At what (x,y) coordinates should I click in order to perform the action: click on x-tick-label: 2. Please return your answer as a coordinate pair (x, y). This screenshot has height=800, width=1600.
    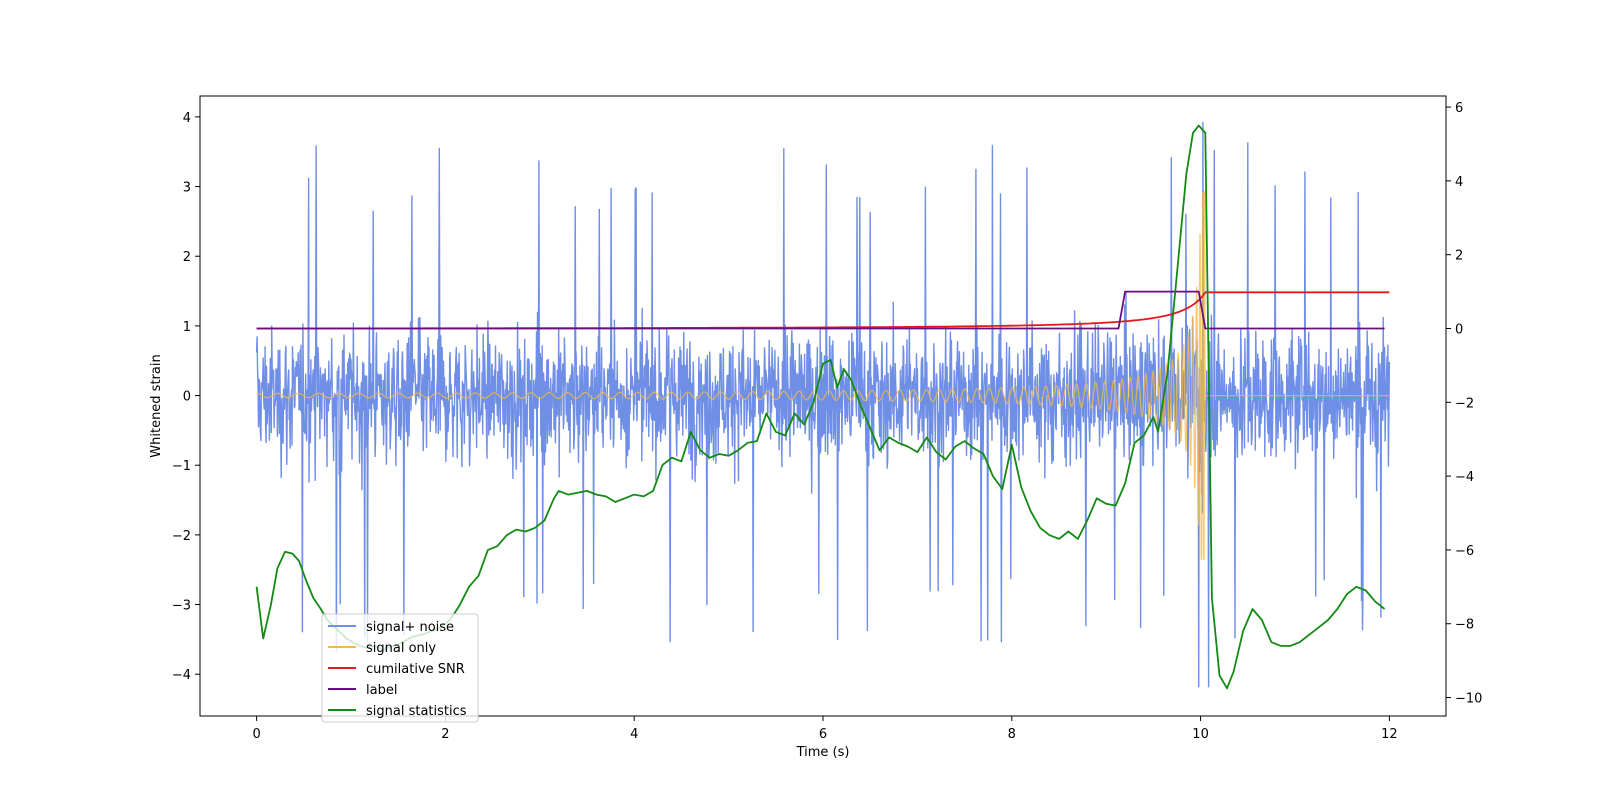
    Looking at the image, I should click on (445, 734).